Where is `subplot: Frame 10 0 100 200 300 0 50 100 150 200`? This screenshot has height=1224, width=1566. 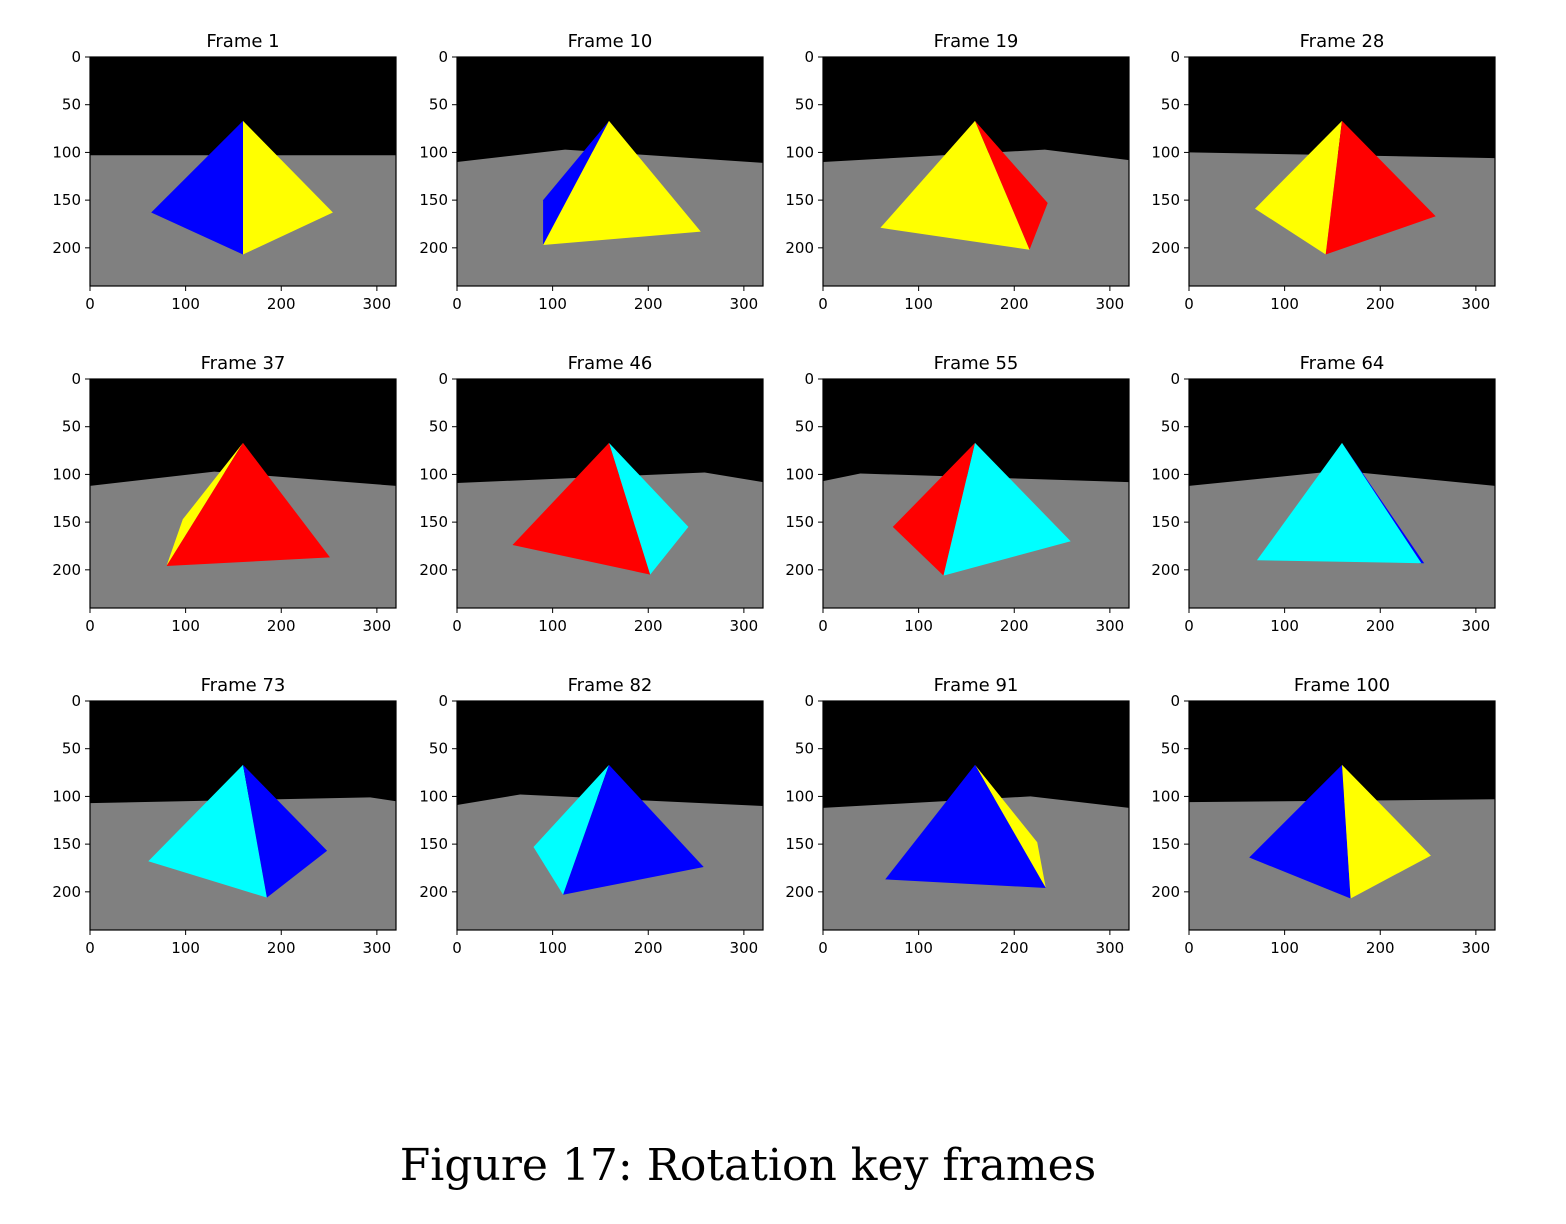
subplot: Frame 10 0 100 200 300 0 50 100 150 200 is located at coordinates (591, 172).